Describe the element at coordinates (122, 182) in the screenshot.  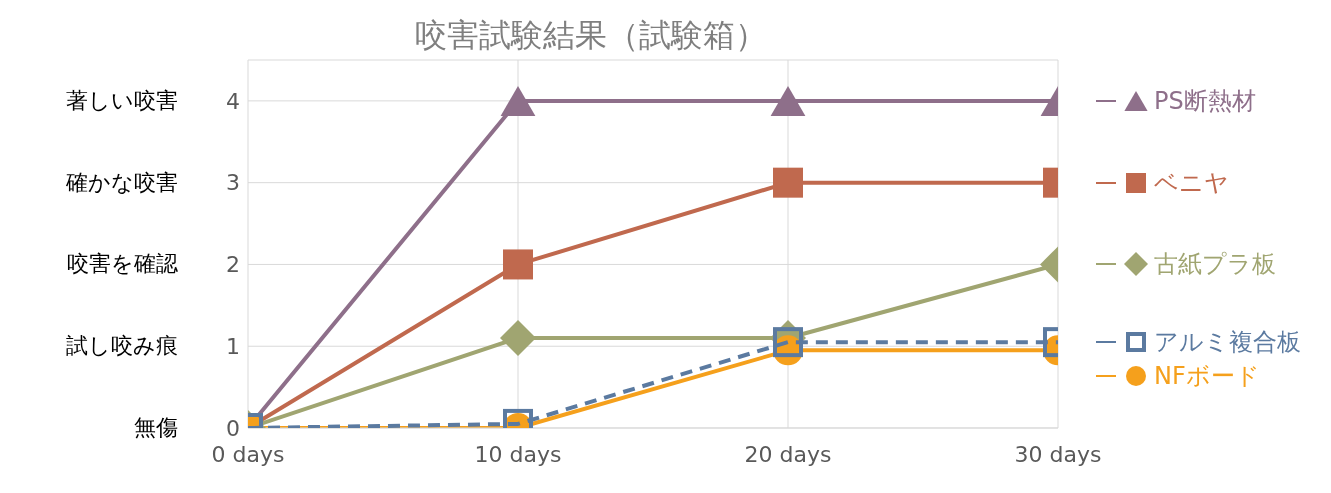
I see `text: 確かな咬害` at that location.